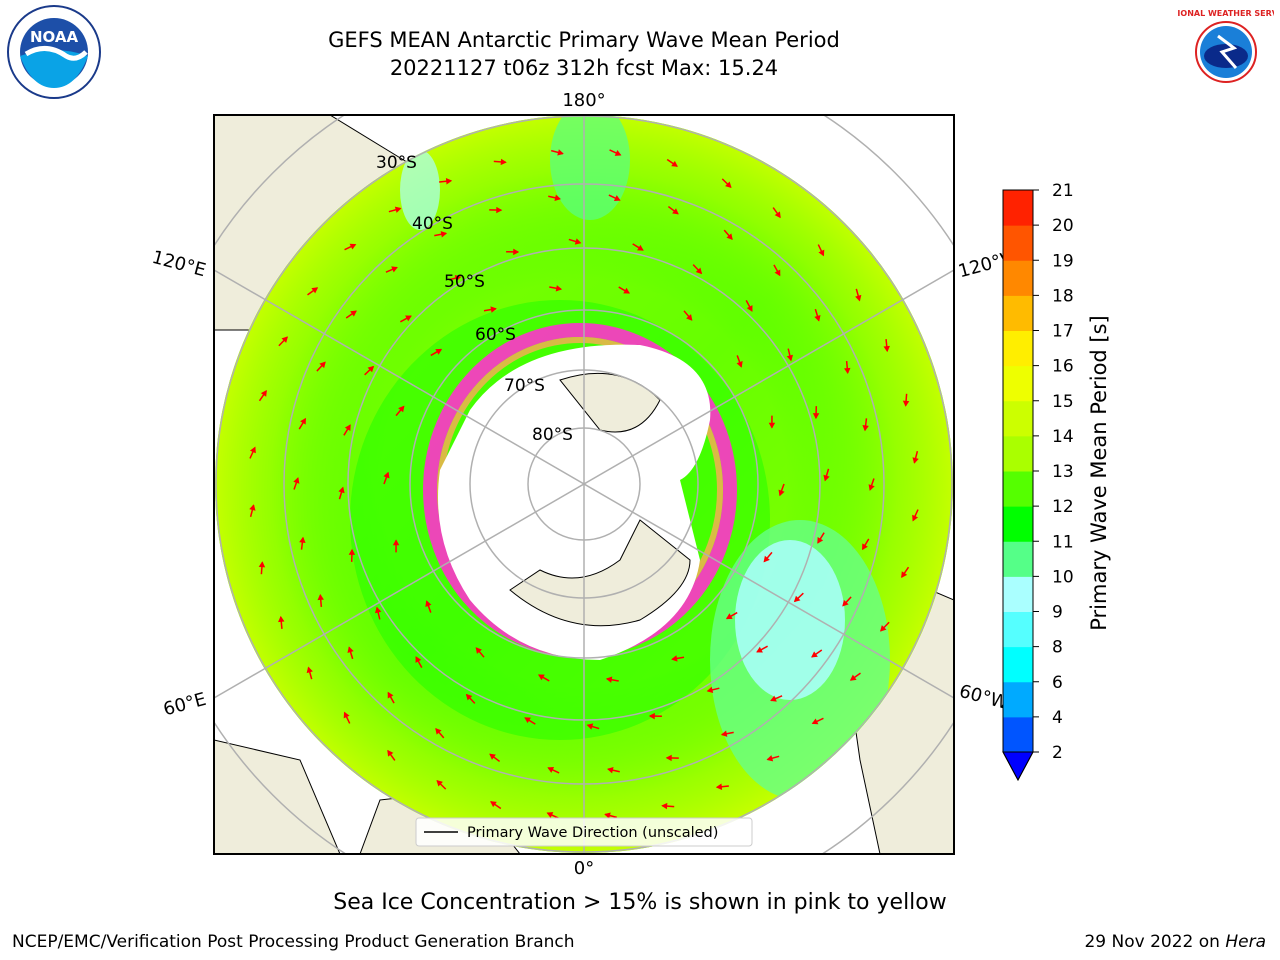  What do you see at coordinates (464, 282) in the screenshot?
I see `lat-label-50s: 50°S` at bounding box center [464, 282].